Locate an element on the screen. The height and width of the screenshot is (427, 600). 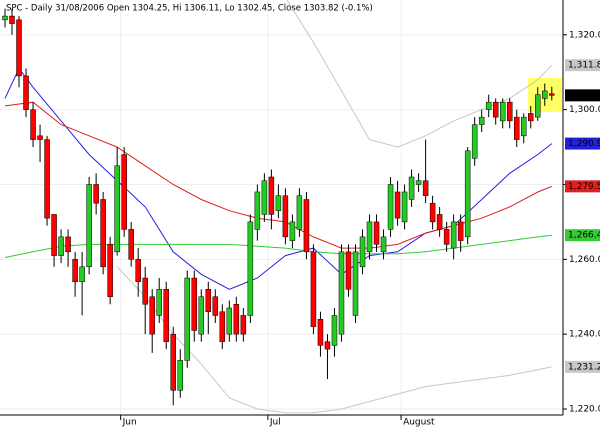
value-label: 1,311.89 is located at coordinates (584, 66).